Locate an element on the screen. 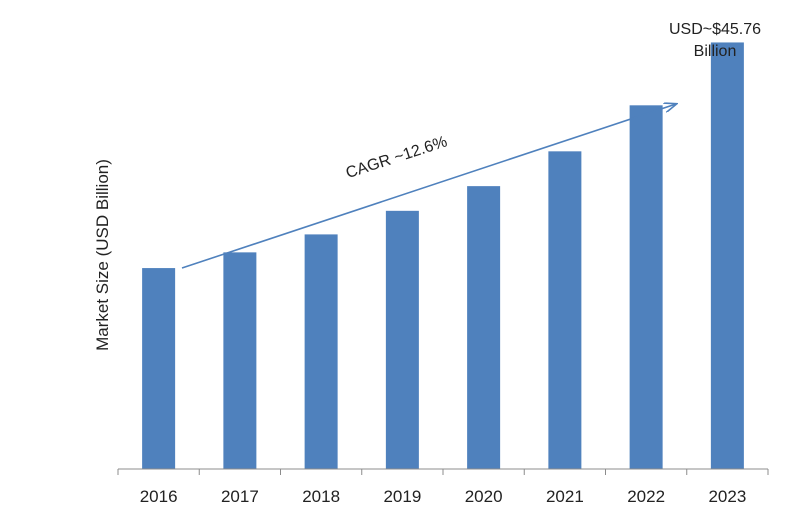 This screenshot has width=800, height=520. x-tick-label-2017: 2017 is located at coordinates (240, 496).